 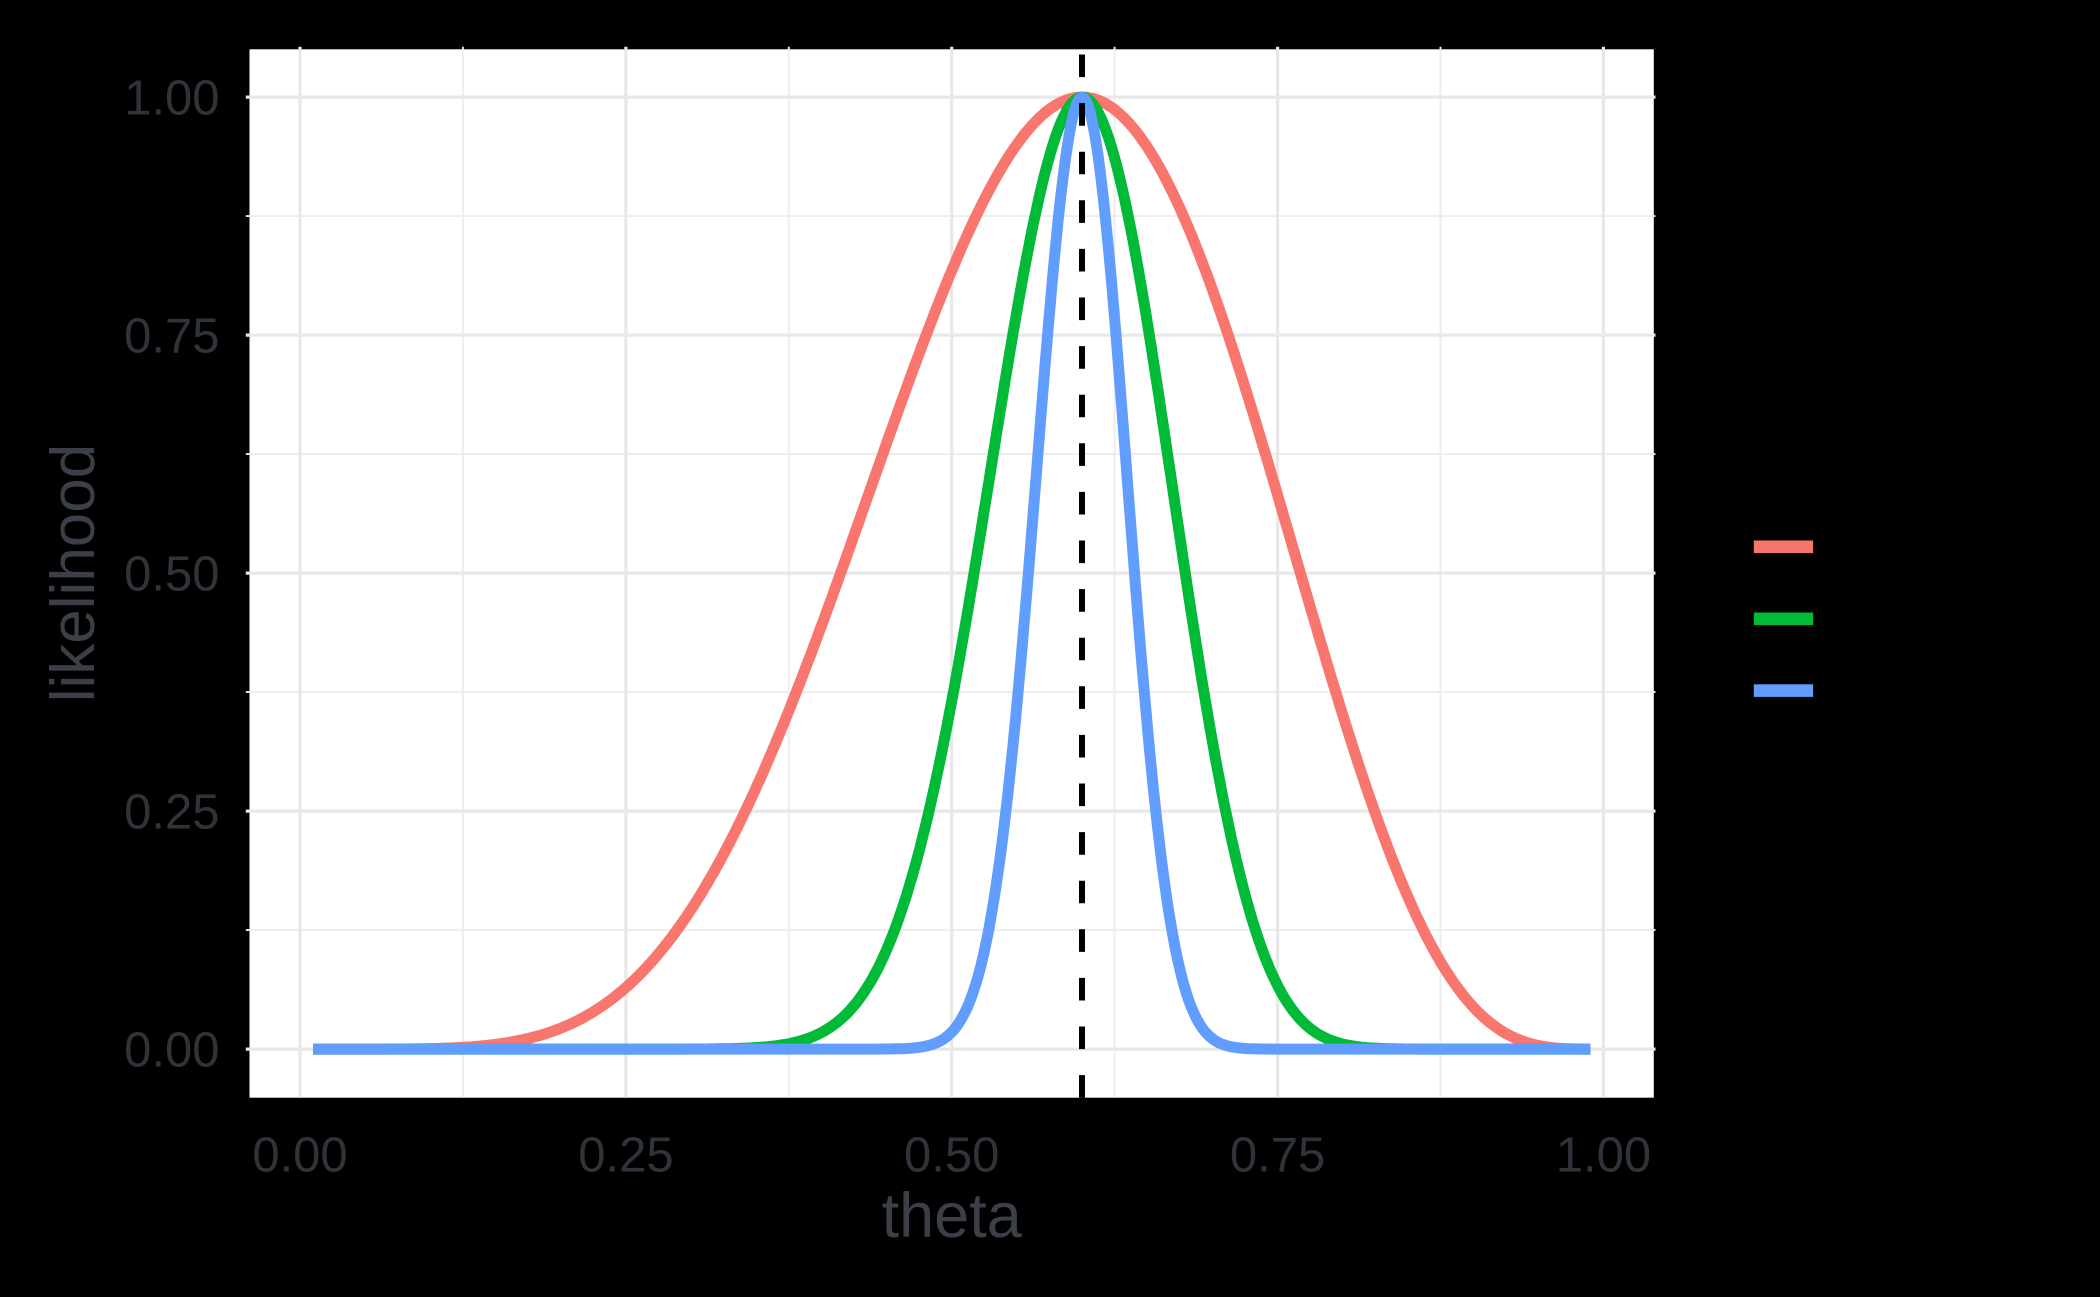 What do you see at coordinates (73, 573) in the screenshot?
I see `svg-text: likelihood` at bounding box center [73, 573].